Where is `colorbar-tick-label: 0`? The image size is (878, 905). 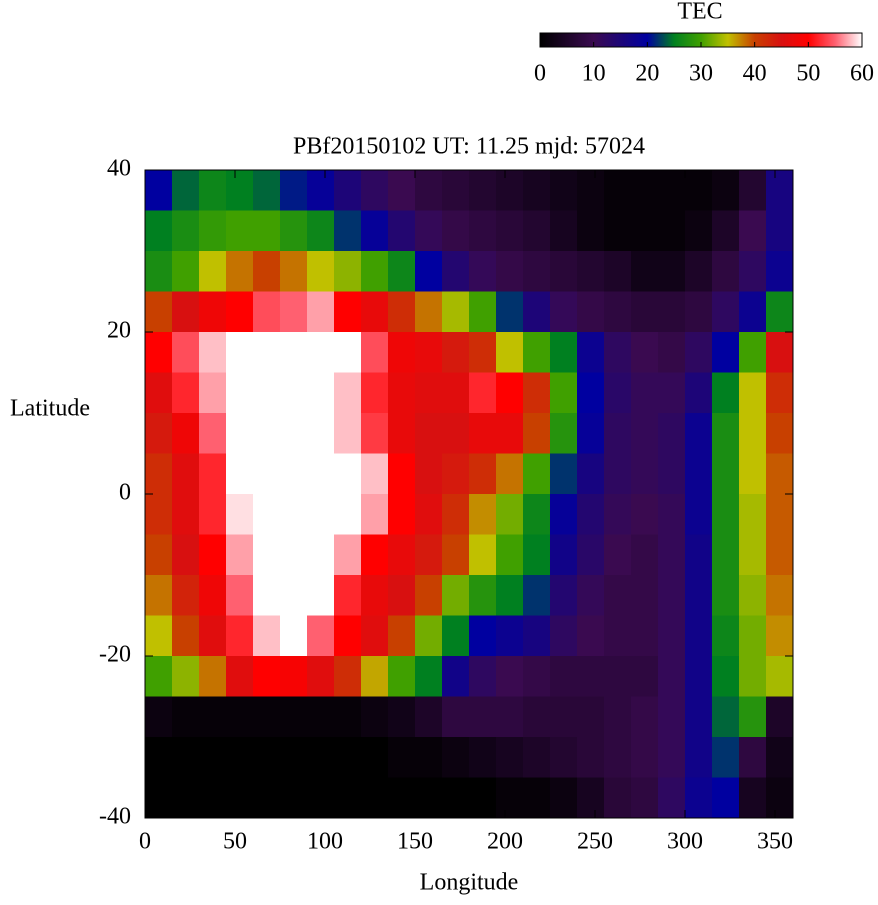
colorbar-tick-label: 0 is located at coordinates (540, 74).